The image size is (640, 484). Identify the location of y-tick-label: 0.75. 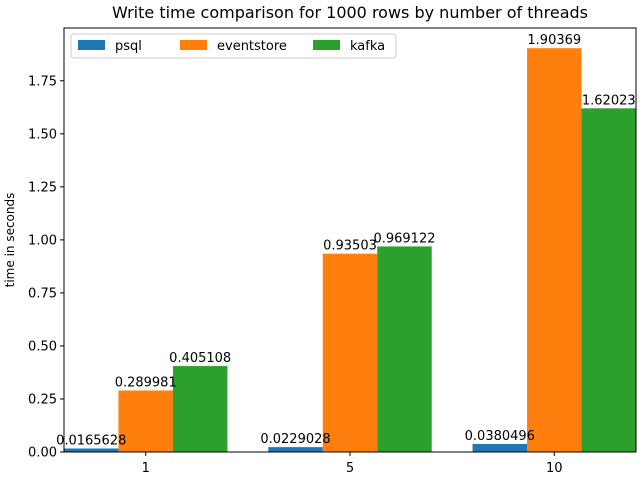
(42, 293).